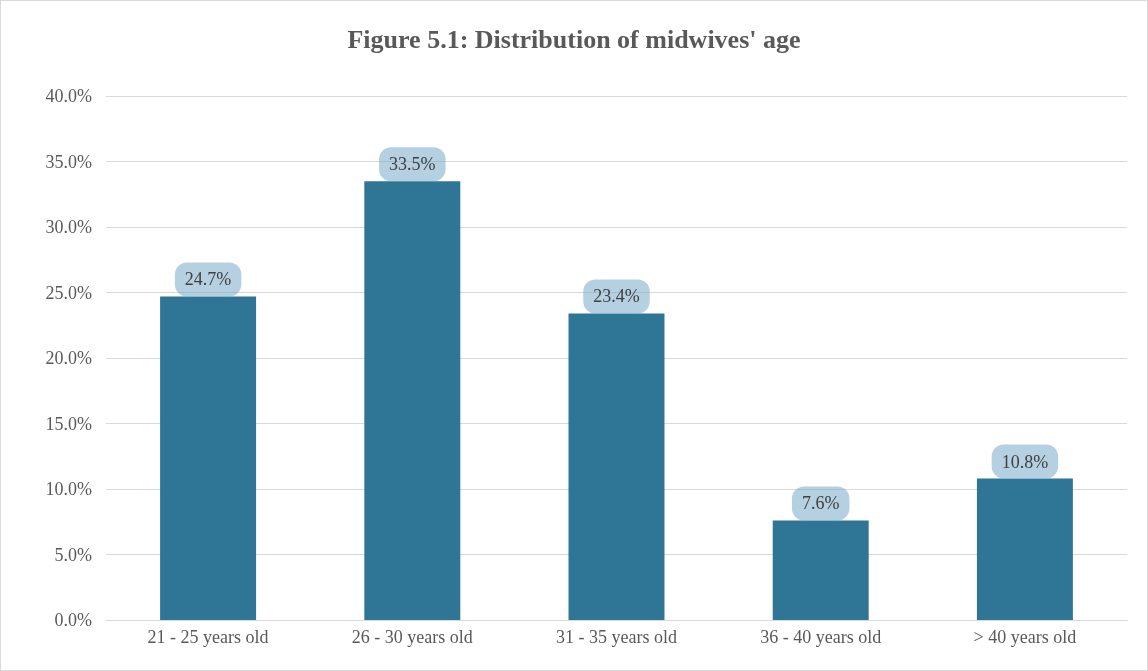 This screenshot has height=671, width=1148. I want to click on y-tick-label: 20.0%, so click(68, 358).